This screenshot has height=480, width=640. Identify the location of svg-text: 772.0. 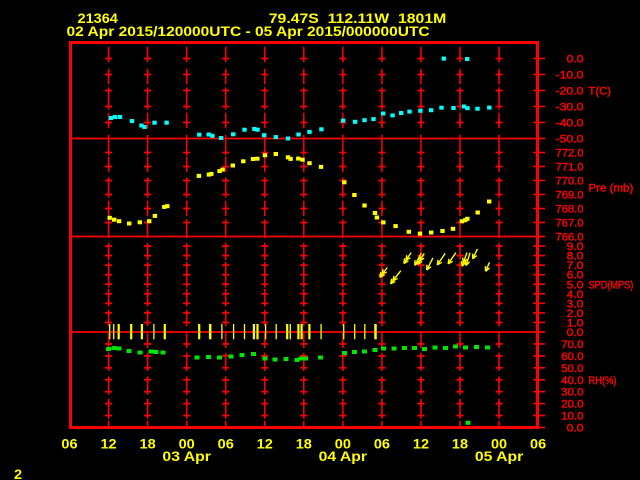
(570, 154).